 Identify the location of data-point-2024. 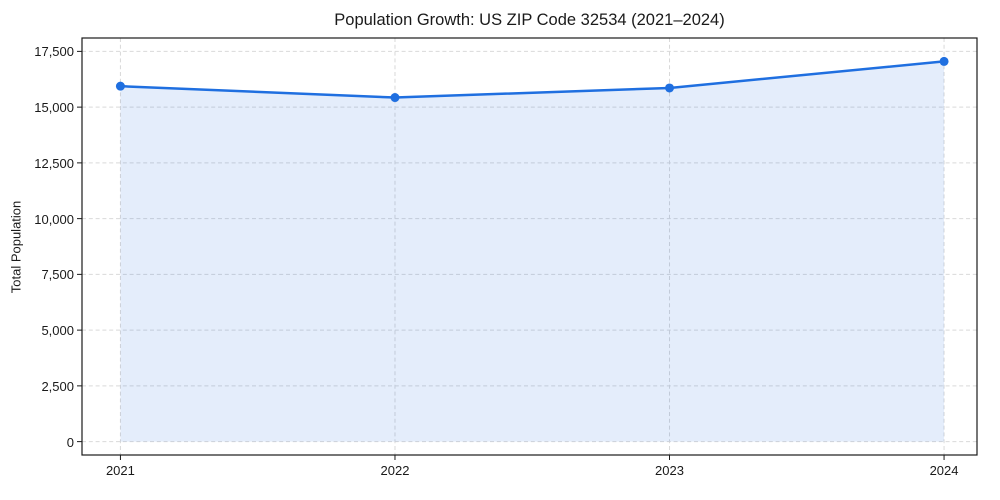
(944, 61).